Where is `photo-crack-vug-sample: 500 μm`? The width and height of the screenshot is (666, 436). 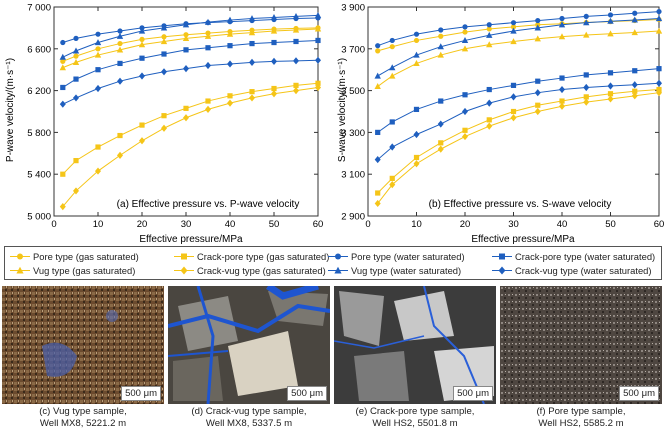 photo-crack-vug-sample: 500 μm is located at coordinates (249, 345).